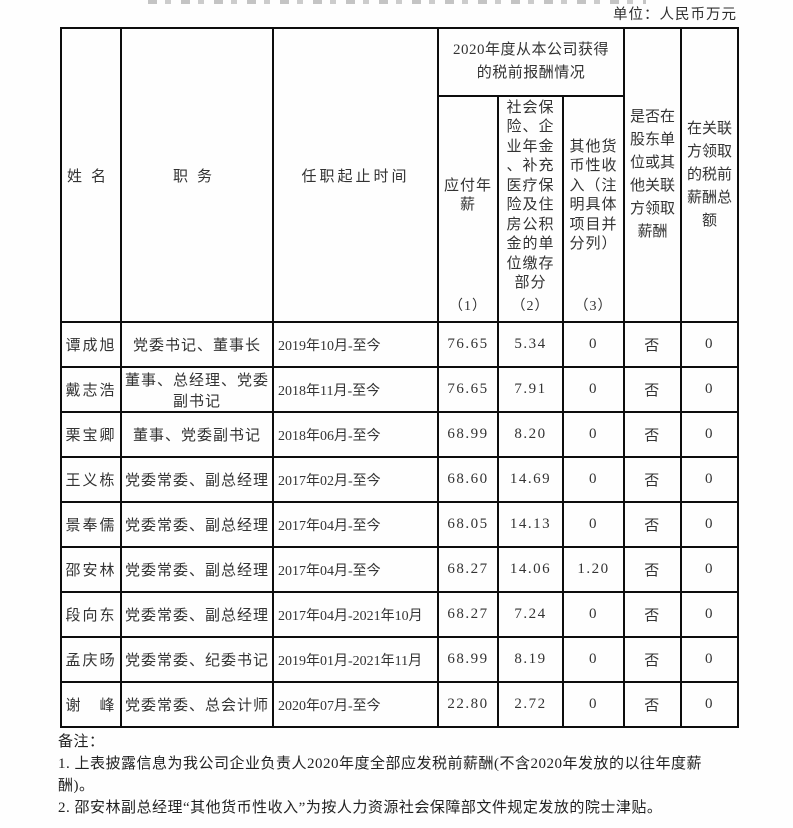  I want to click on cell-salary: 76.65, so click(468, 344).